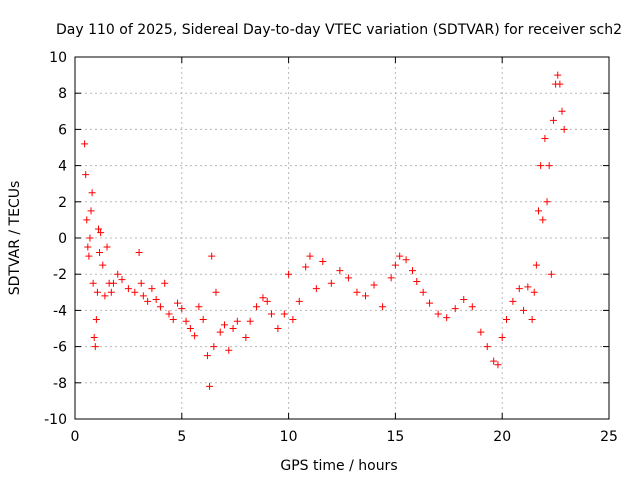  What do you see at coordinates (609, 437) in the screenshot?
I see `x-tick-label: 25` at bounding box center [609, 437].